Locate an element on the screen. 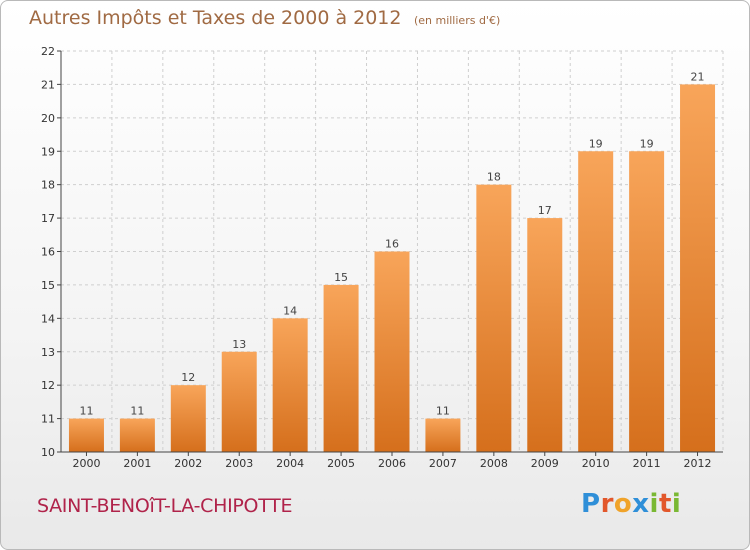 Image resolution: width=750 pixels, height=550 pixels. x-tick-label: 2001 is located at coordinates (137, 463).